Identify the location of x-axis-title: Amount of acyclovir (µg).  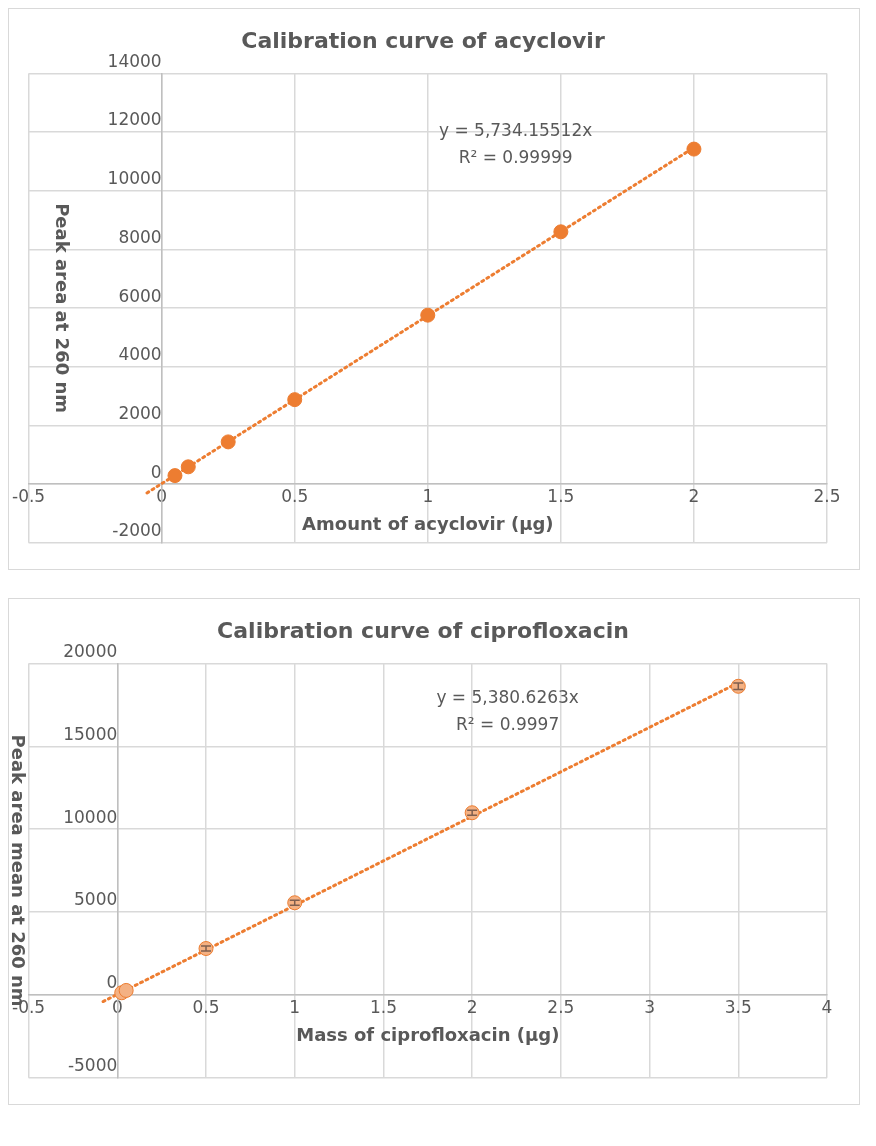
(428, 523).